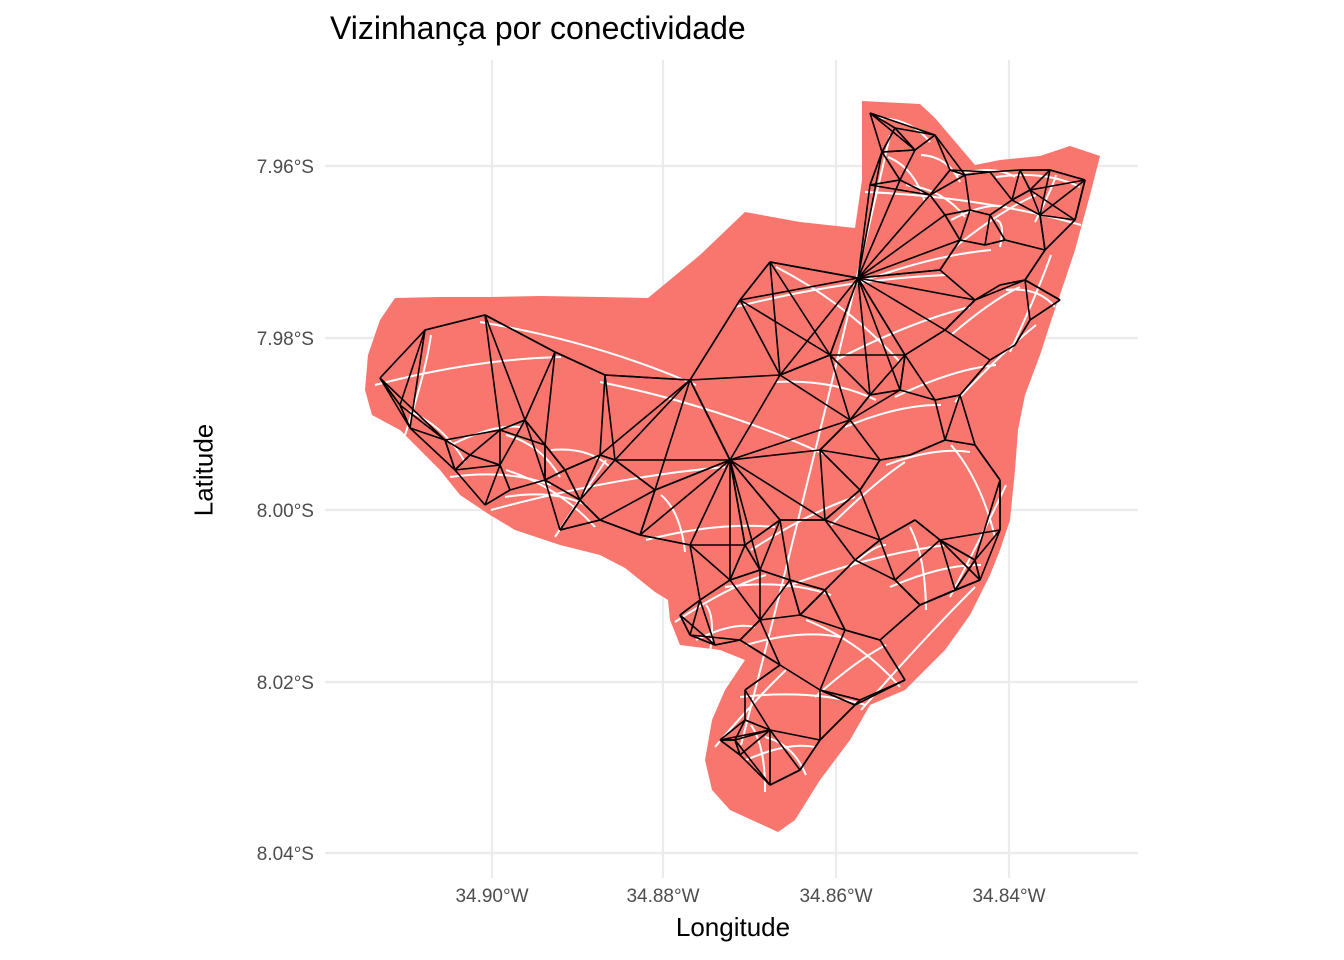 The width and height of the screenshot is (1344, 960). I want to click on x-tick-label: 34.86°W, so click(835, 896).